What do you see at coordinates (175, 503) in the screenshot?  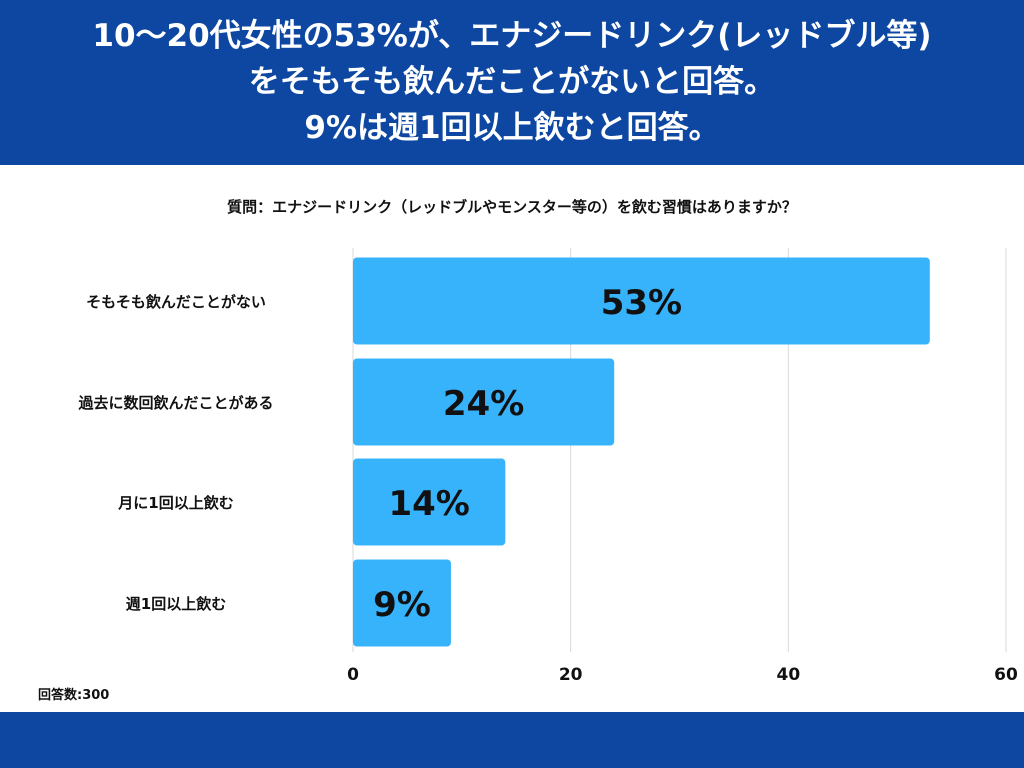 I see `category-label: 月に1回以上飲む` at bounding box center [175, 503].